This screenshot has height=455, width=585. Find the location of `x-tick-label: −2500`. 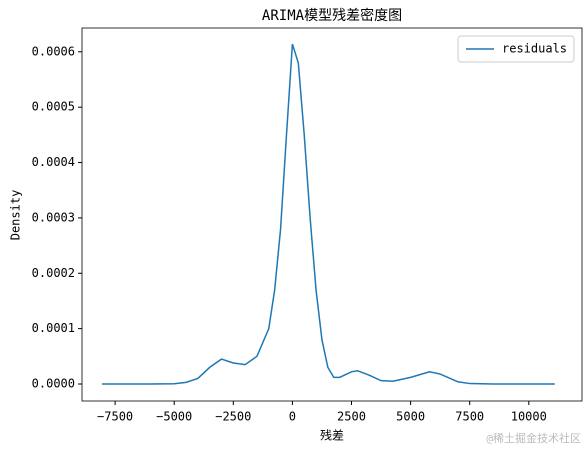

x-tick-label: −2500 is located at coordinates (233, 417).